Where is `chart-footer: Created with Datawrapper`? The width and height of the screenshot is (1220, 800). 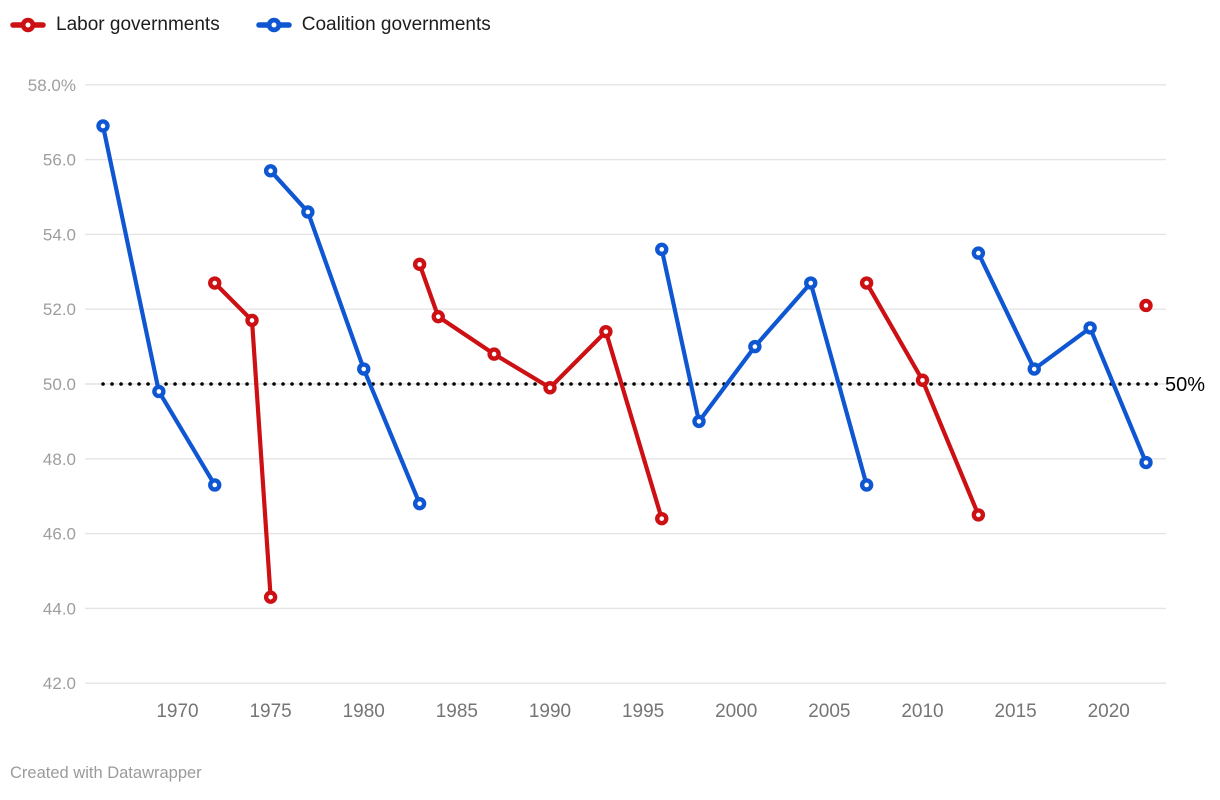 chart-footer: Created with Datawrapper is located at coordinates (106, 773).